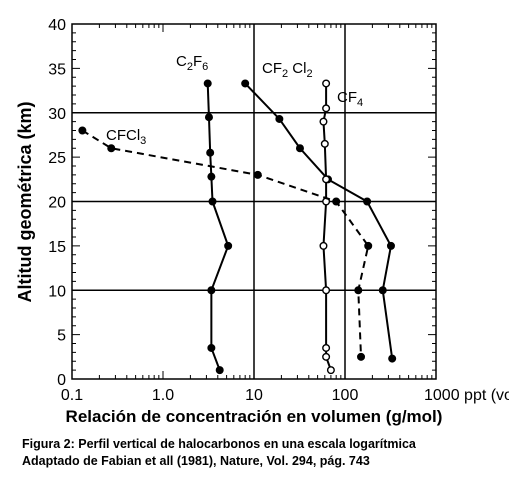  I want to click on series-line-c2f6, so click(218, 227).